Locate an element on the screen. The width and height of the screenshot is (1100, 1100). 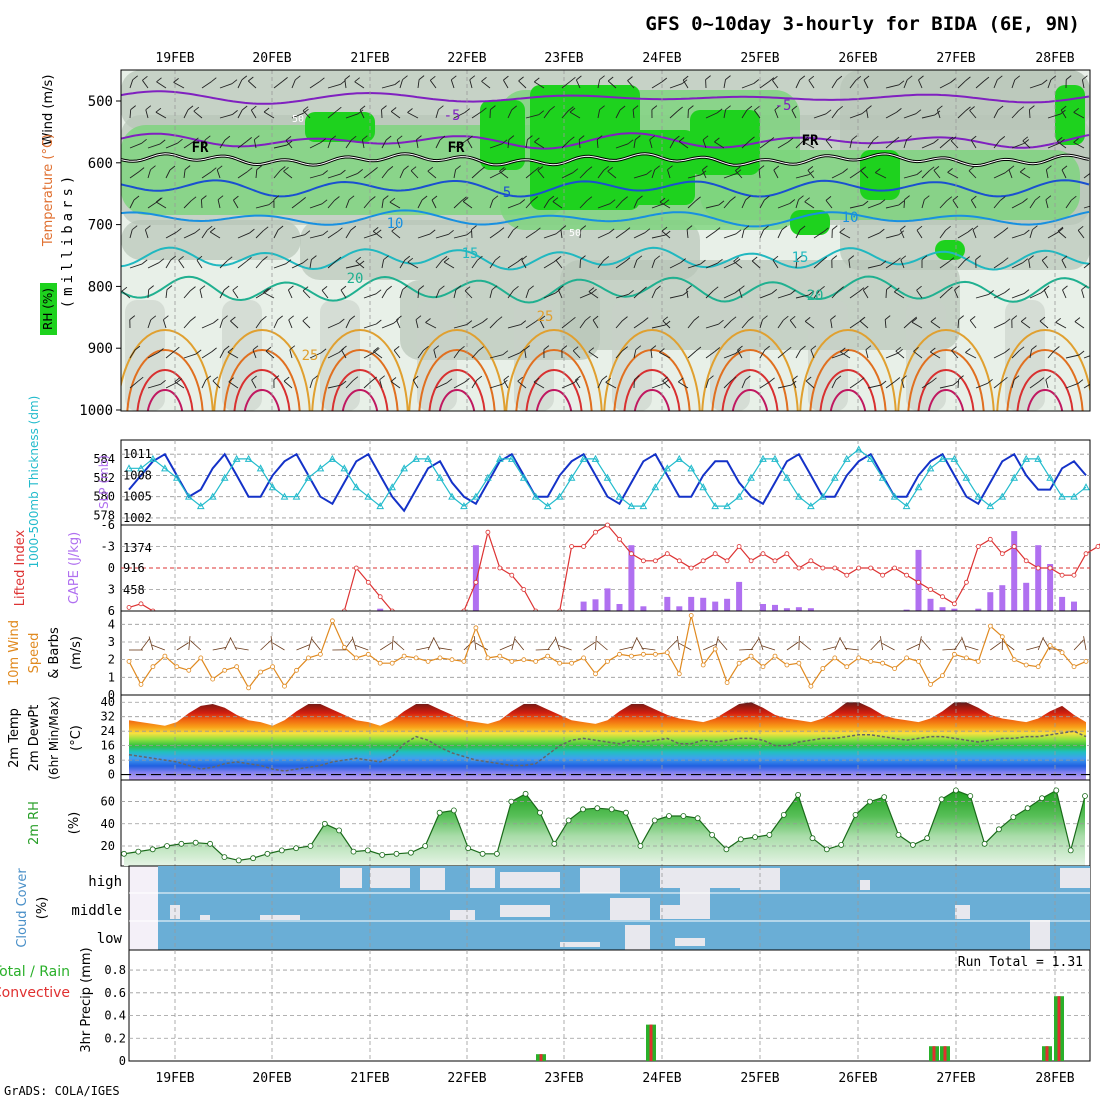
cape-tick-458: 458 is located at coordinates (134, 590).